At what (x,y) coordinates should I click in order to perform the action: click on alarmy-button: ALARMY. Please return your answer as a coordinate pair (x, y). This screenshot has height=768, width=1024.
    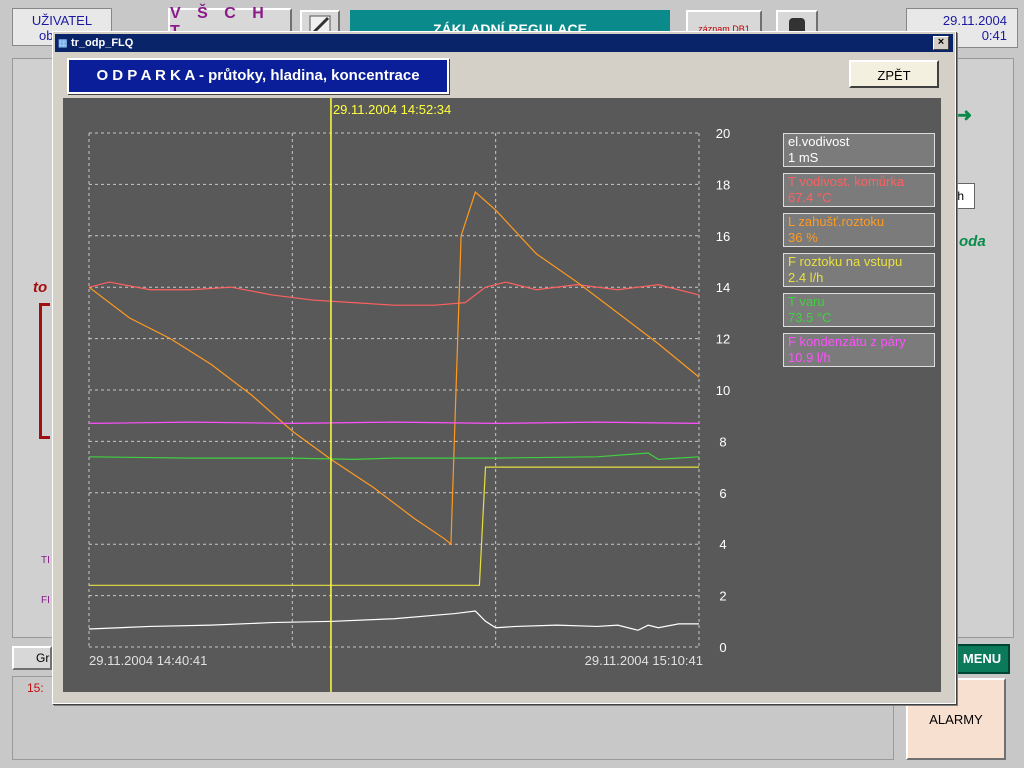
    Looking at the image, I should click on (956, 719).